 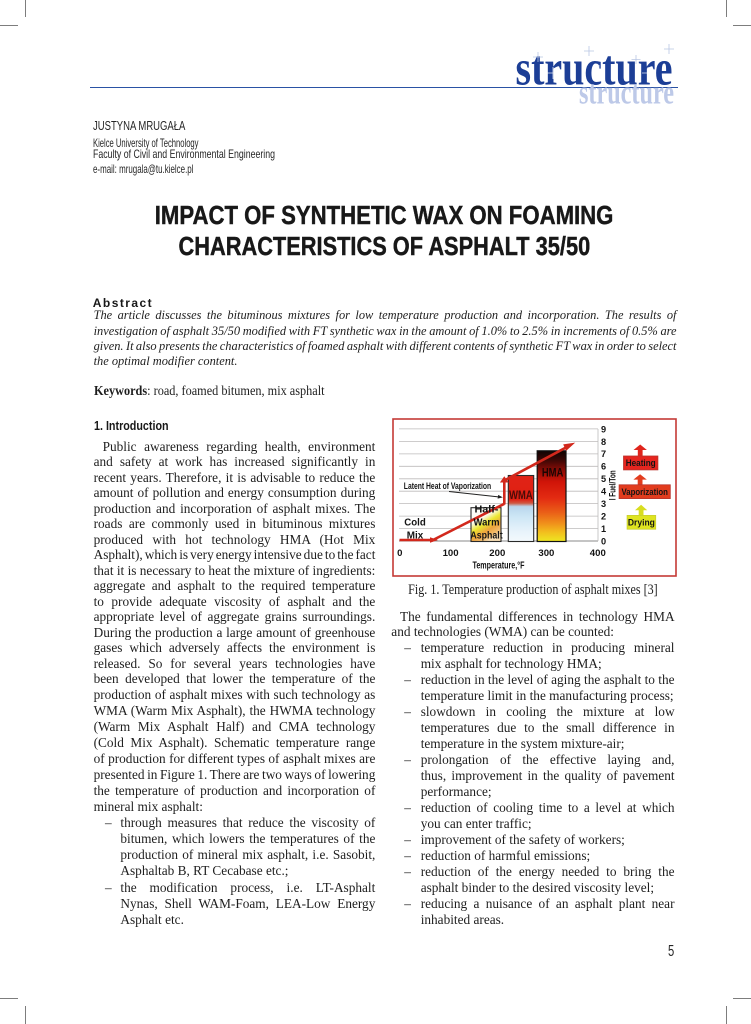 What do you see at coordinates (613, 485) in the screenshot?
I see `svg-text: l Fuel/Ton` at bounding box center [613, 485].